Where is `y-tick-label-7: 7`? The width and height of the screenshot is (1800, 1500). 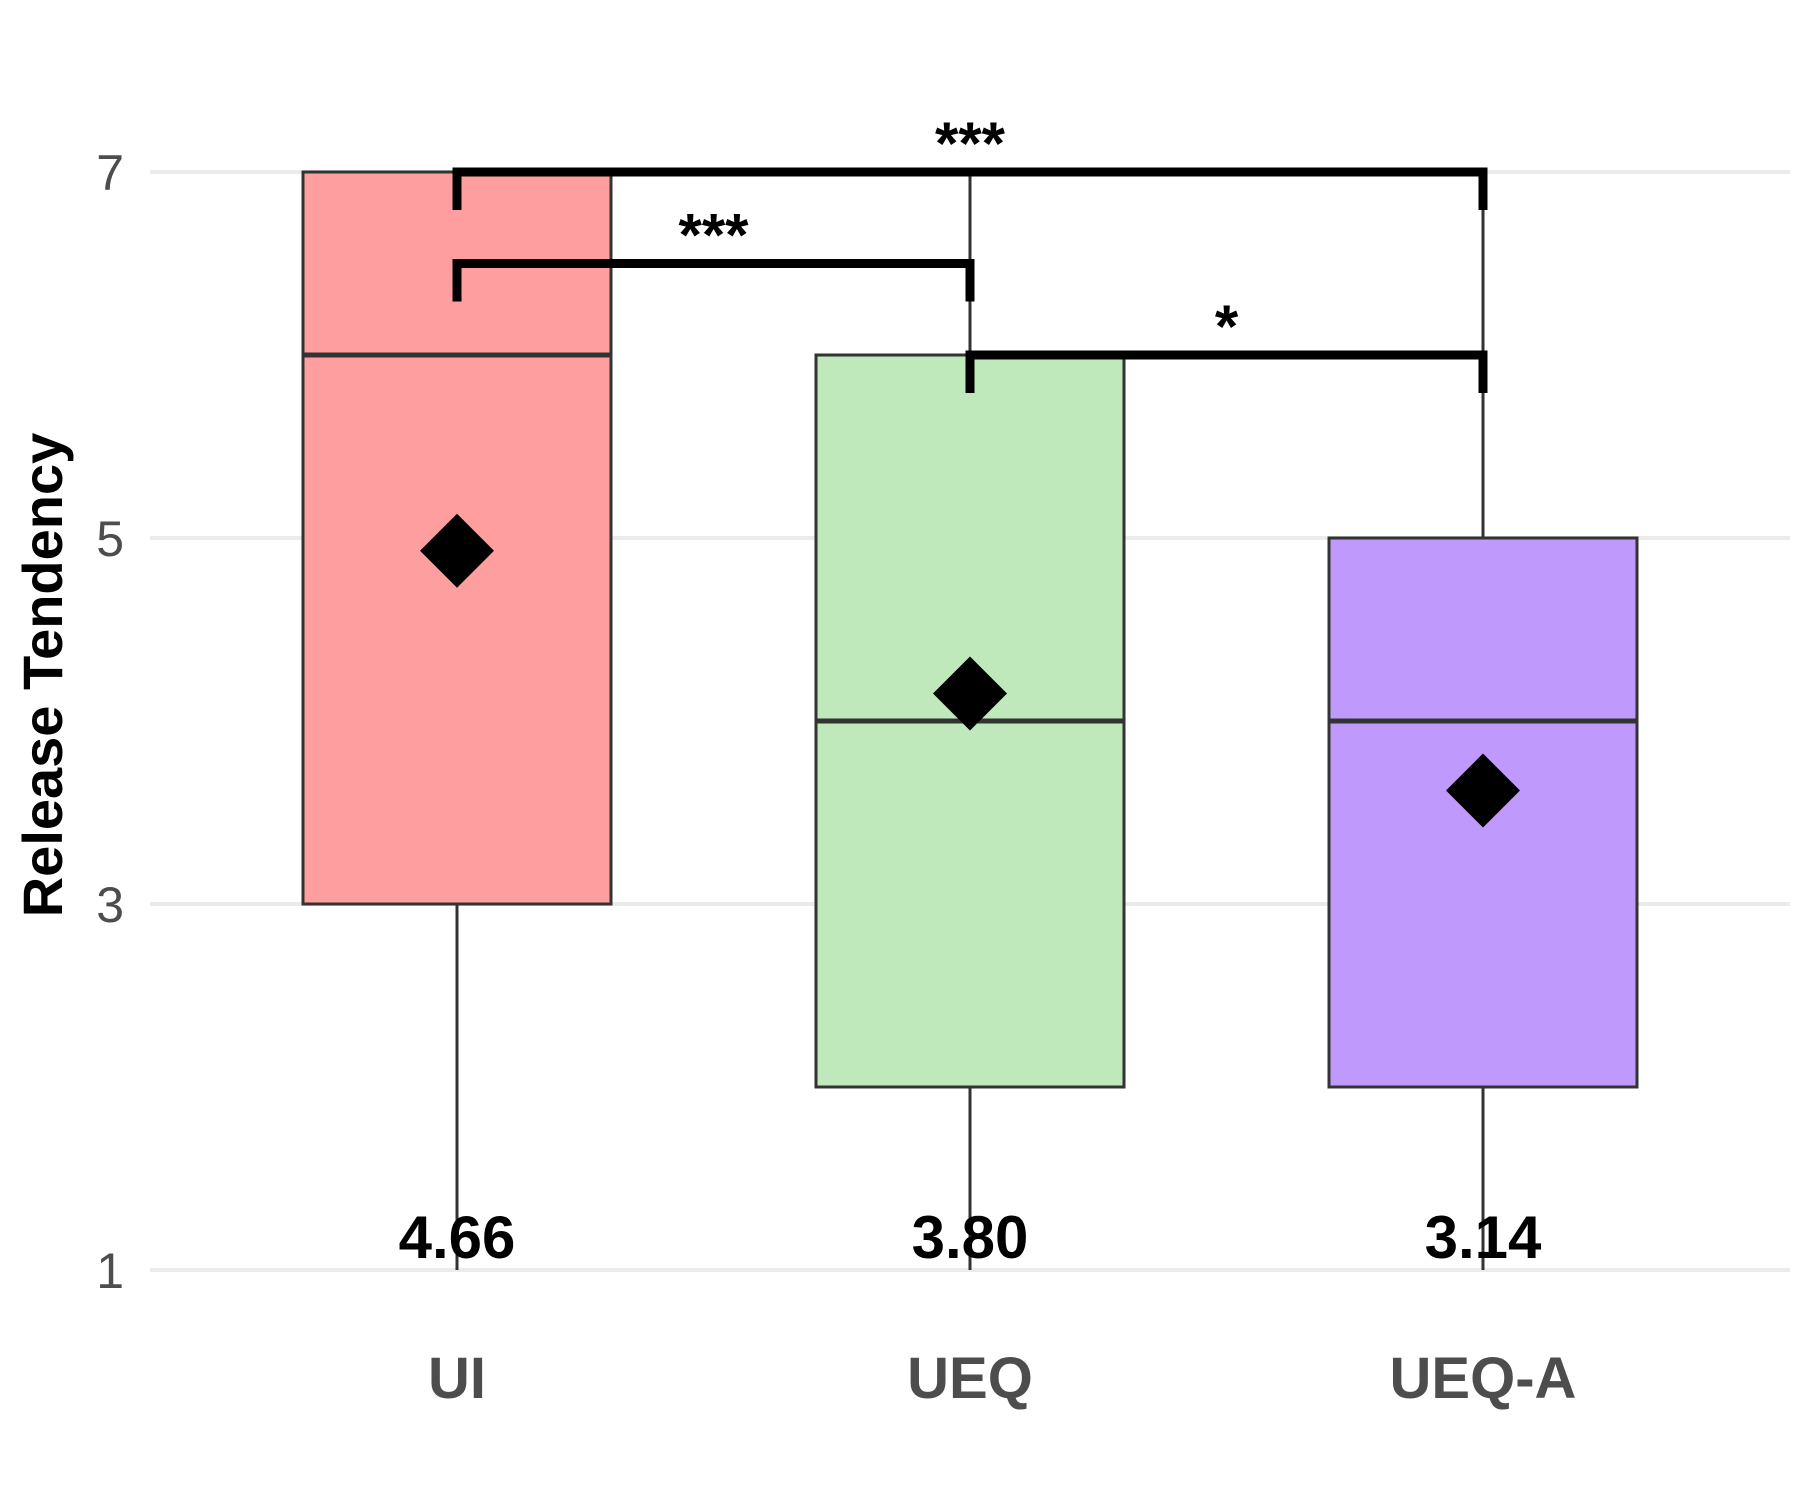
y-tick-label-7: 7 is located at coordinates (110, 173).